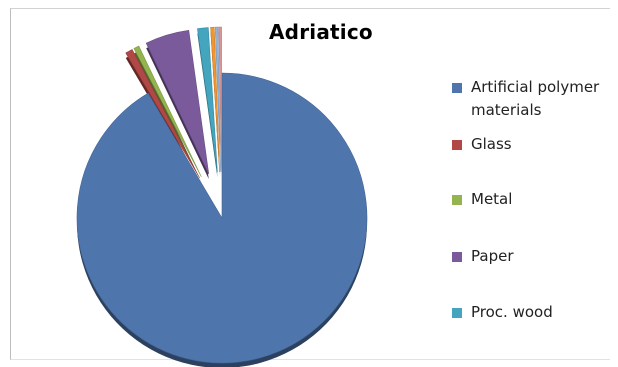 Image resolution: width=618 pixels, height=367 pixels. I want to click on legend-label: Glass, so click(491, 144).